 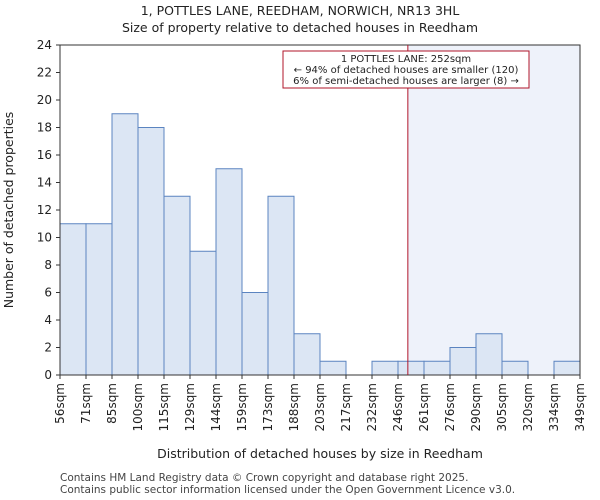 What do you see at coordinates (44, 73) in the screenshot?
I see `y-tick-label: 22` at bounding box center [44, 73].